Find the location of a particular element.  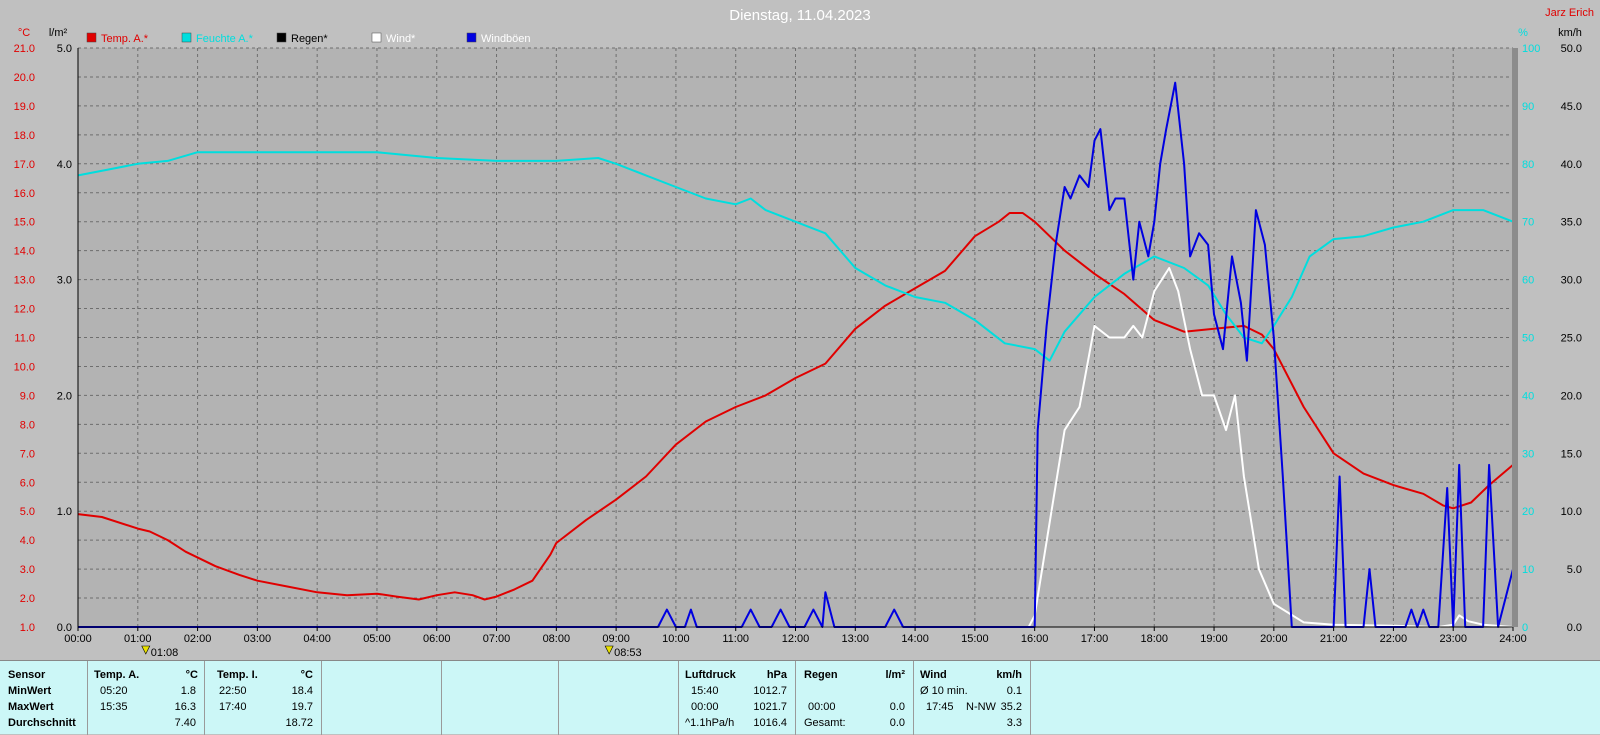

time-tick-label: 11:00 is located at coordinates (735, 639).